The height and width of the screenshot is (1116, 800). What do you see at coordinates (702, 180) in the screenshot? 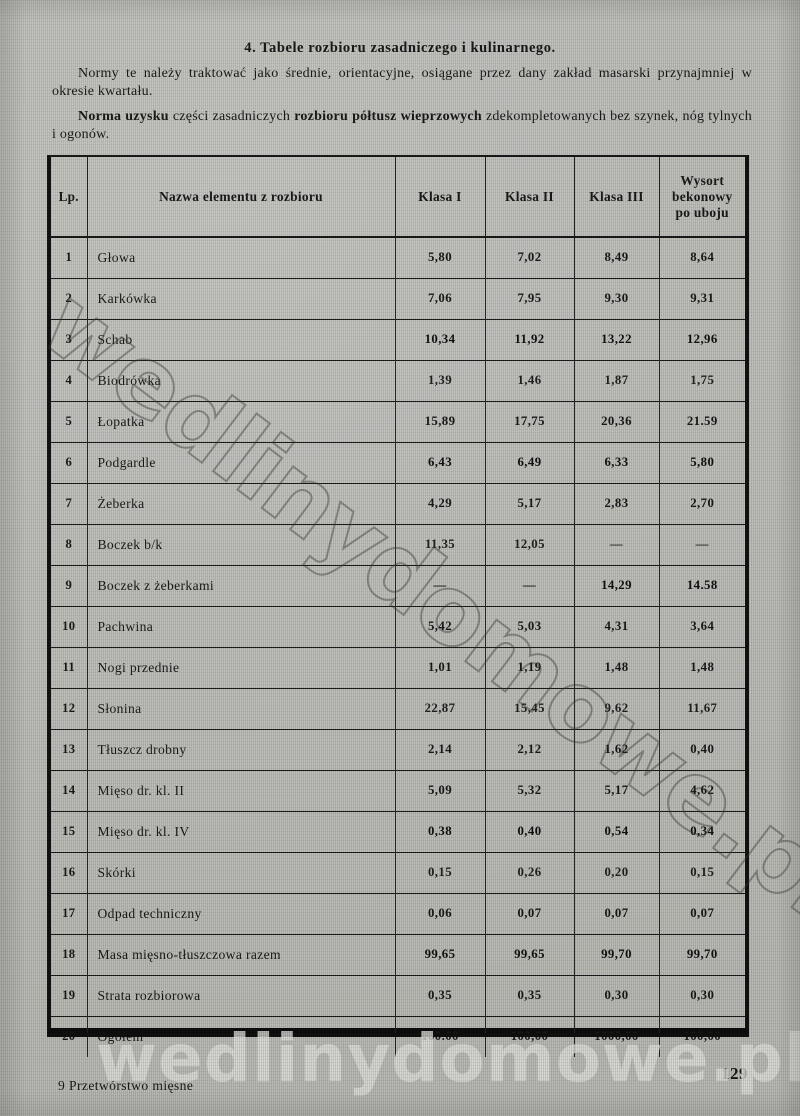
I see `wysort-line-1: Wysort` at bounding box center [702, 180].